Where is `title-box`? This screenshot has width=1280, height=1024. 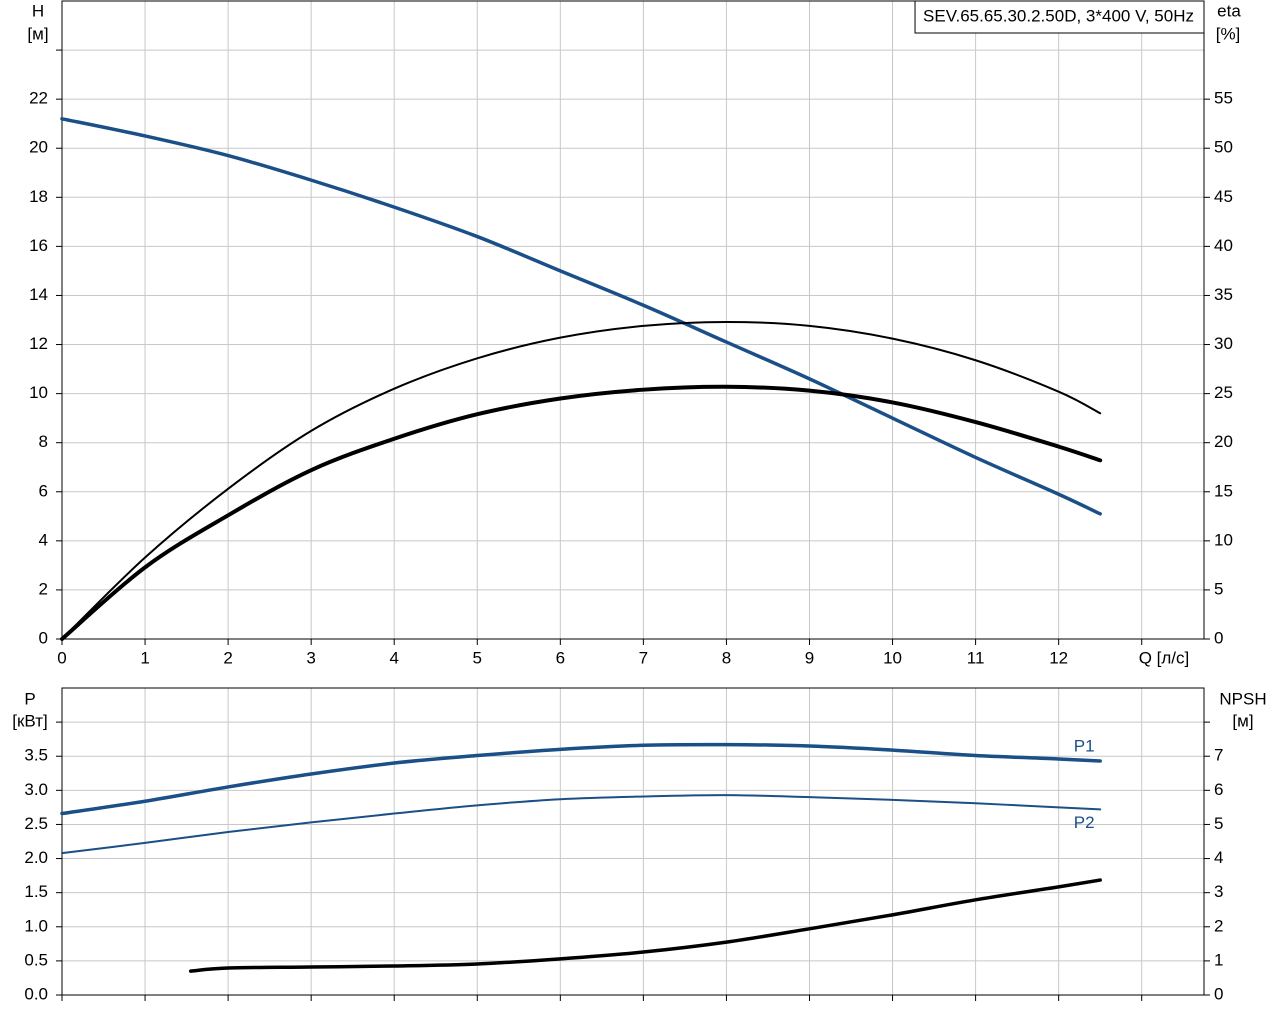
title-box is located at coordinates (1059, 17).